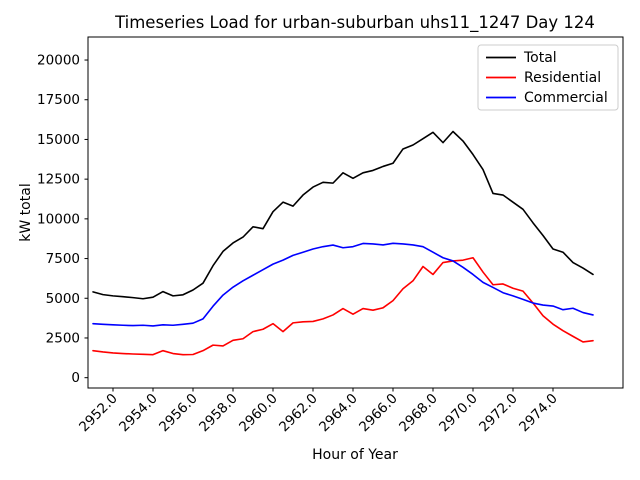 The height and width of the screenshot is (480, 640). I want to click on x-tick-label: 2972.0, so click(498, 413).